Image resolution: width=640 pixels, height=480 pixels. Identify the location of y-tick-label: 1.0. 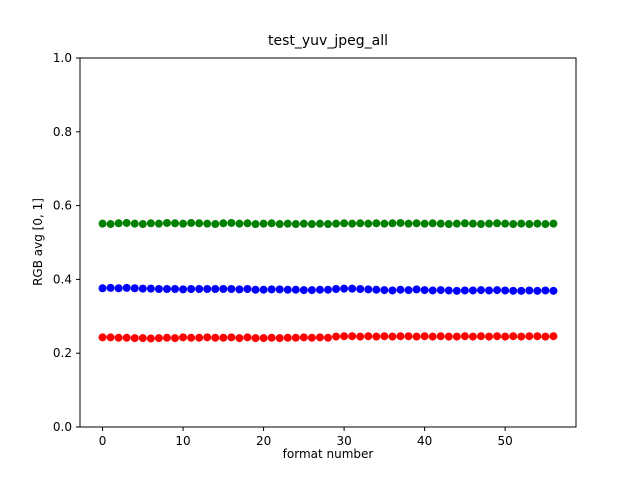
(62, 58).